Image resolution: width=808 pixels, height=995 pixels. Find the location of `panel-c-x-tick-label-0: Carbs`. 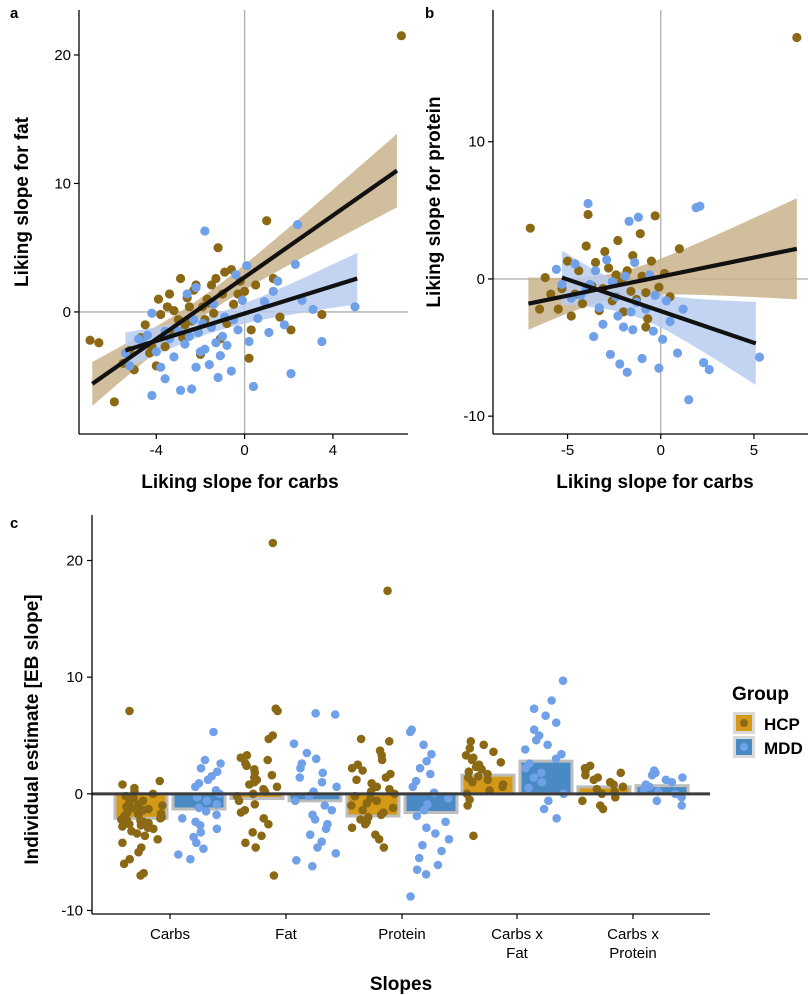

panel-c-x-tick-label-0: Carbs is located at coordinates (170, 934).